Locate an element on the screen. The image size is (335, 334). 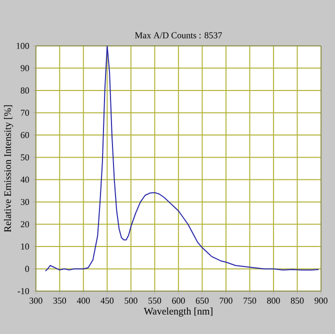
y-tick-label: 0 is located at coordinates (27, 269).